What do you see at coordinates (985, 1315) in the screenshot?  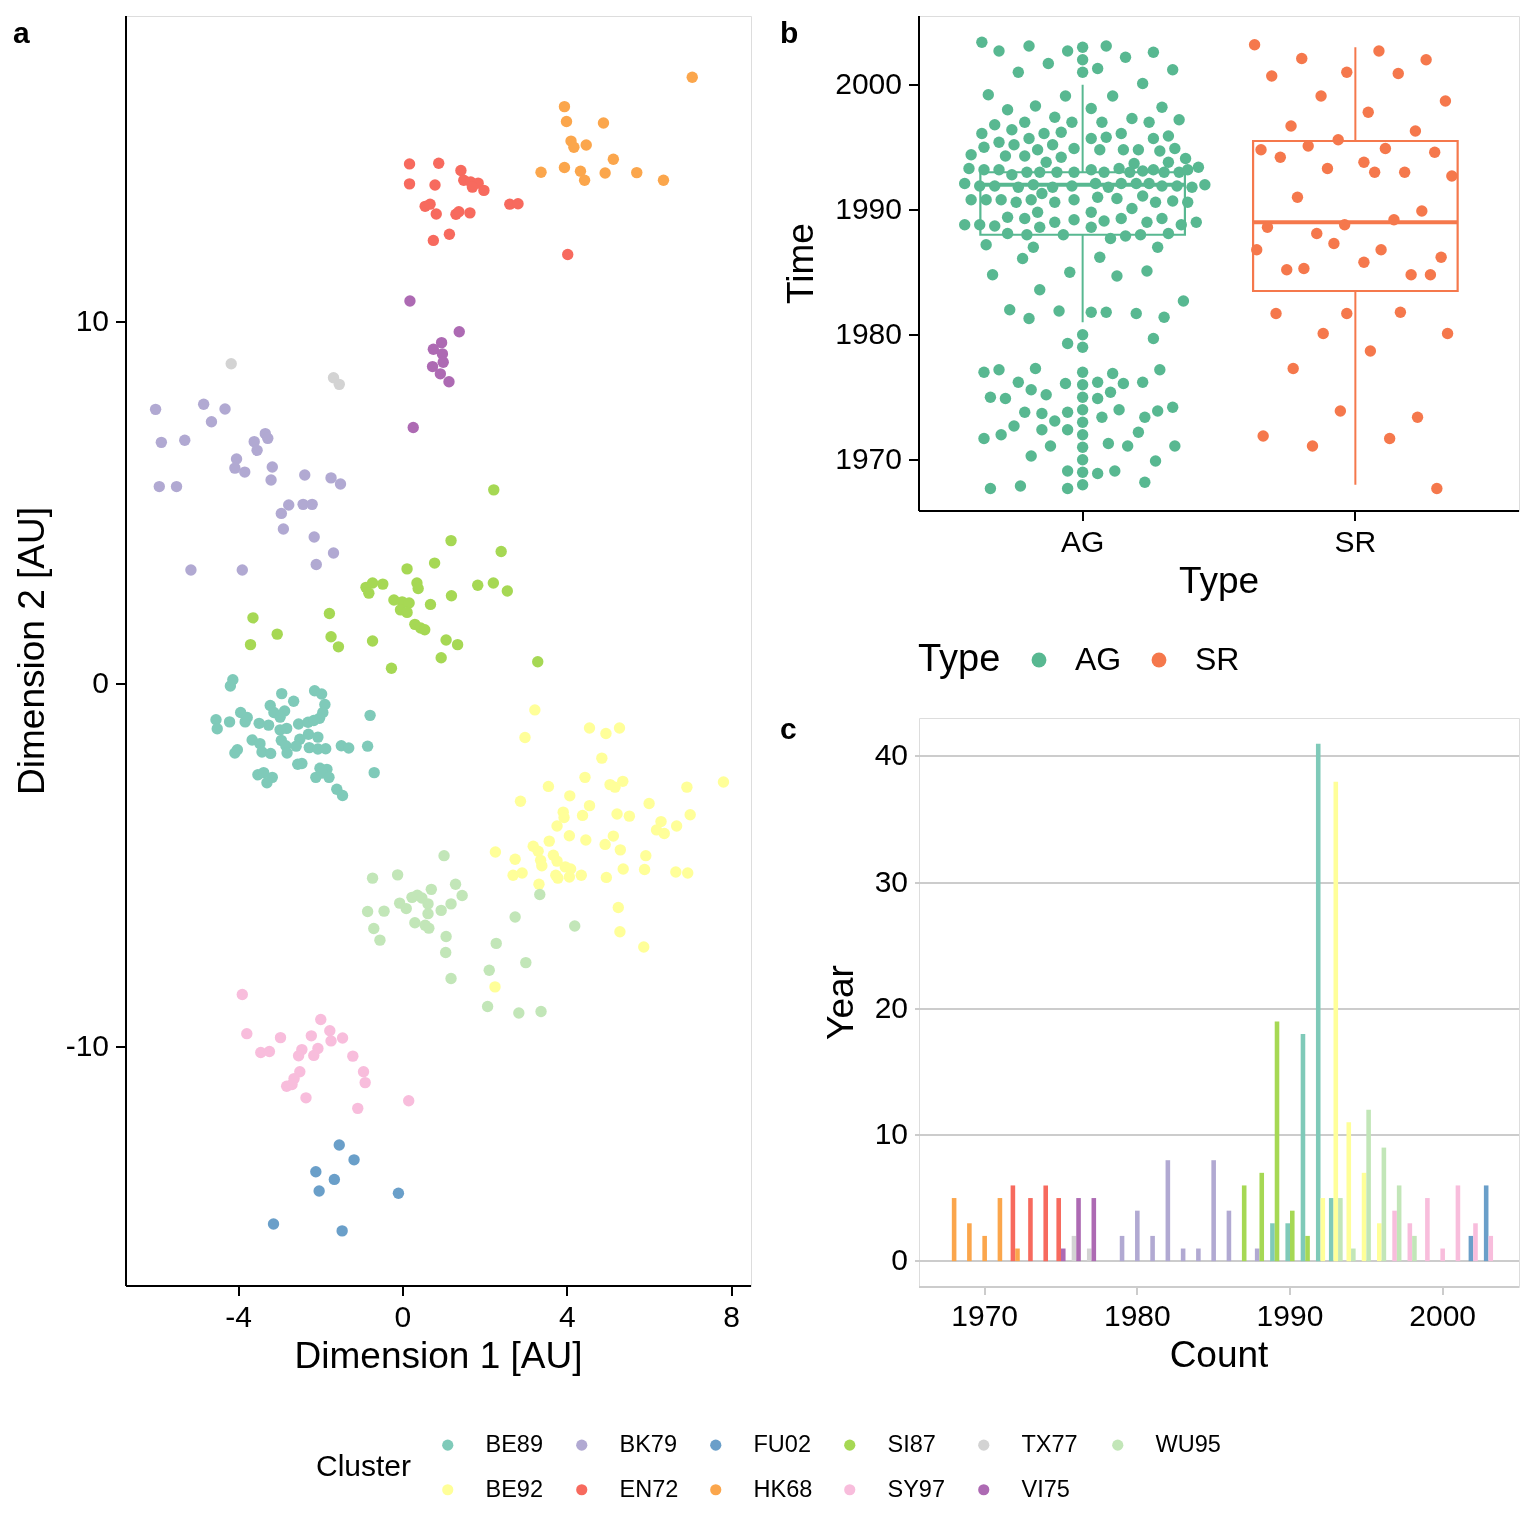 I see `x-tick-label: 1970` at bounding box center [985, 1315].